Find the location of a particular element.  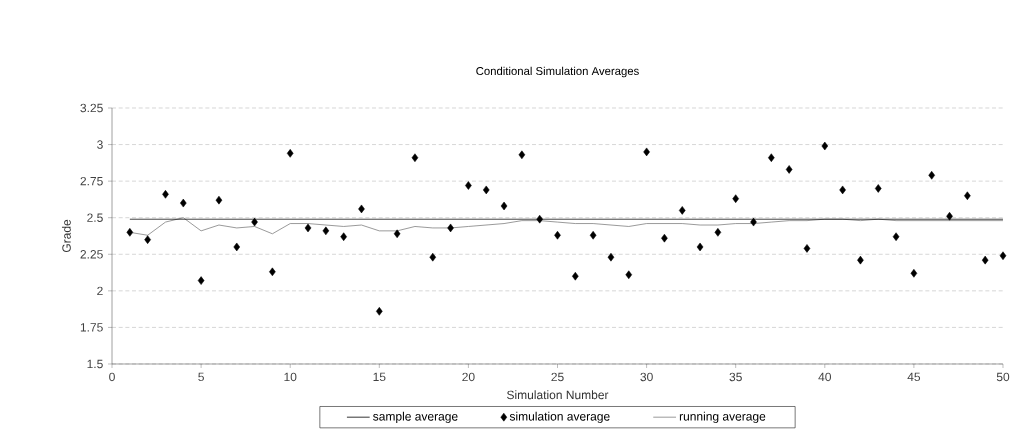

x-tick-label: 10 is located at coordinates (290, 377).